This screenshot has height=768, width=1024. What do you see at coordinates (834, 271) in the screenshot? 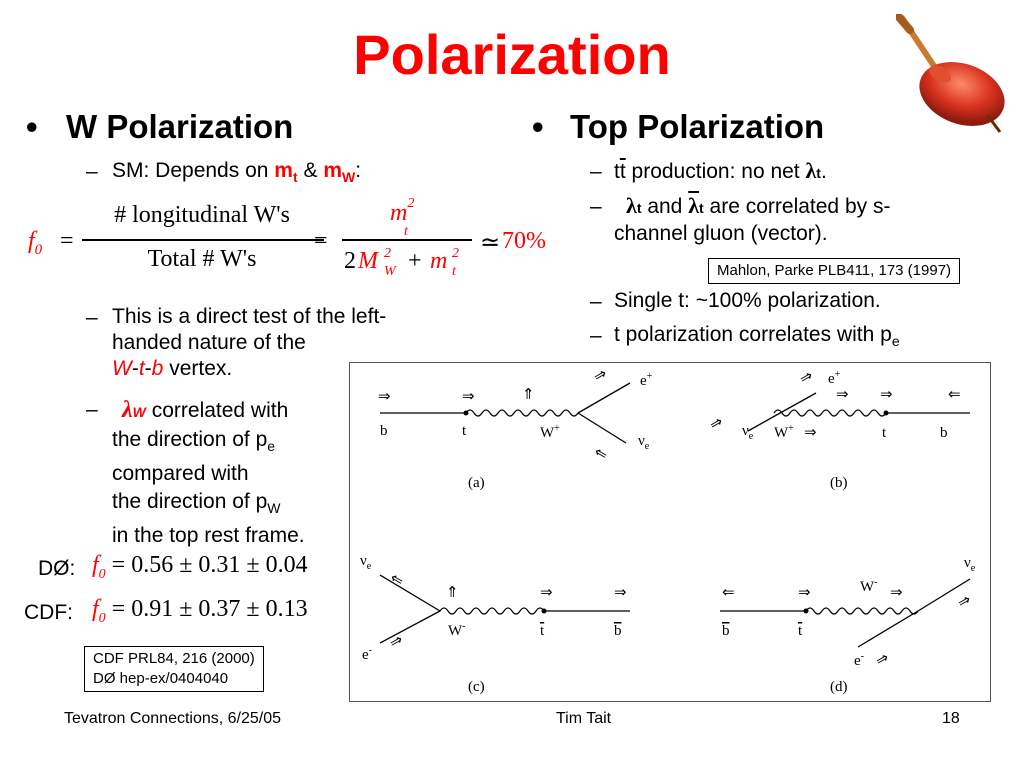
I see `top-reference-box: Mahlon, Parke PLB411, 173 (1997)` at bounding box center [834, 271].